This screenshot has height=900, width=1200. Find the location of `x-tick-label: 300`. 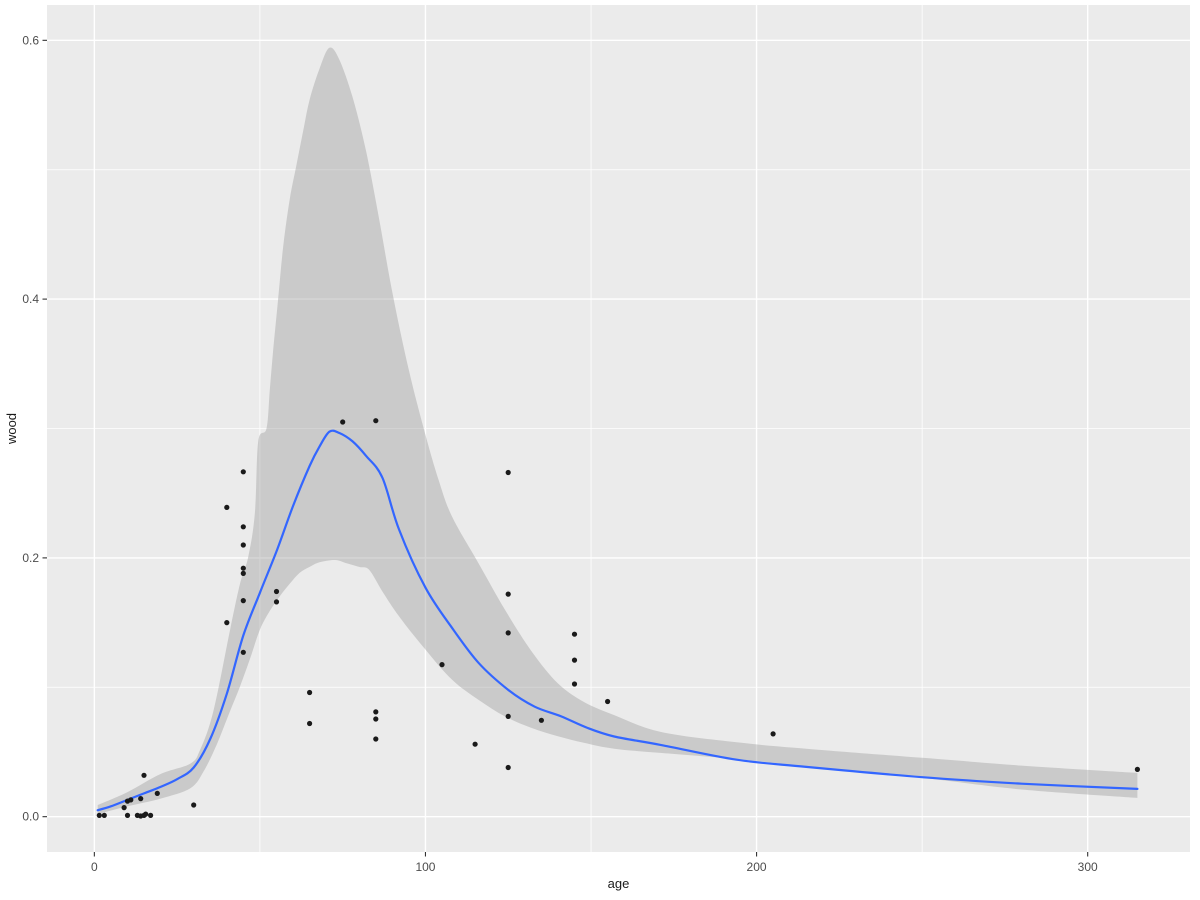

x-tick-label: 300 is located at coordinates (1088, 867).